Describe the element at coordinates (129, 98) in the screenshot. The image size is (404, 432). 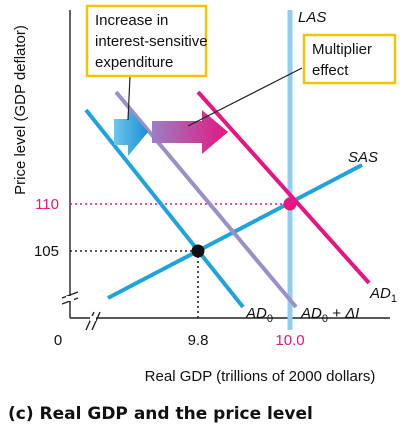
I see `interest-callout-leader` at that location.